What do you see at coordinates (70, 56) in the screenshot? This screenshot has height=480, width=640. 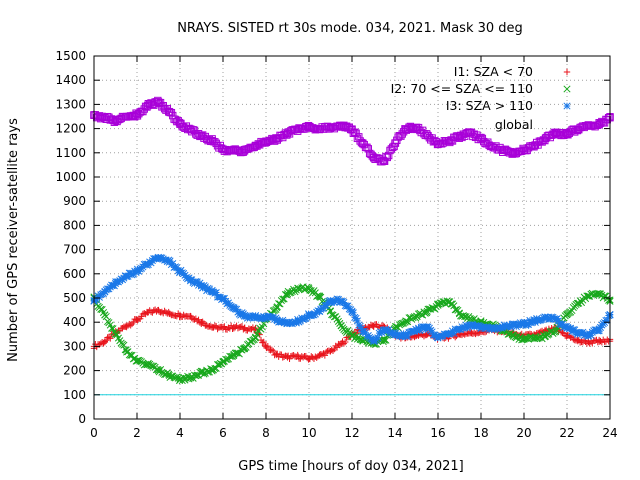 I see `y-tick-label: 1500` at bounding box center [70, 56].